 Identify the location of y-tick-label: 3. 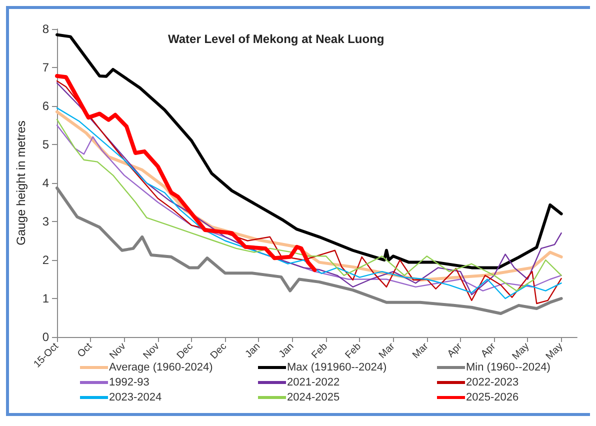
(46, 221).